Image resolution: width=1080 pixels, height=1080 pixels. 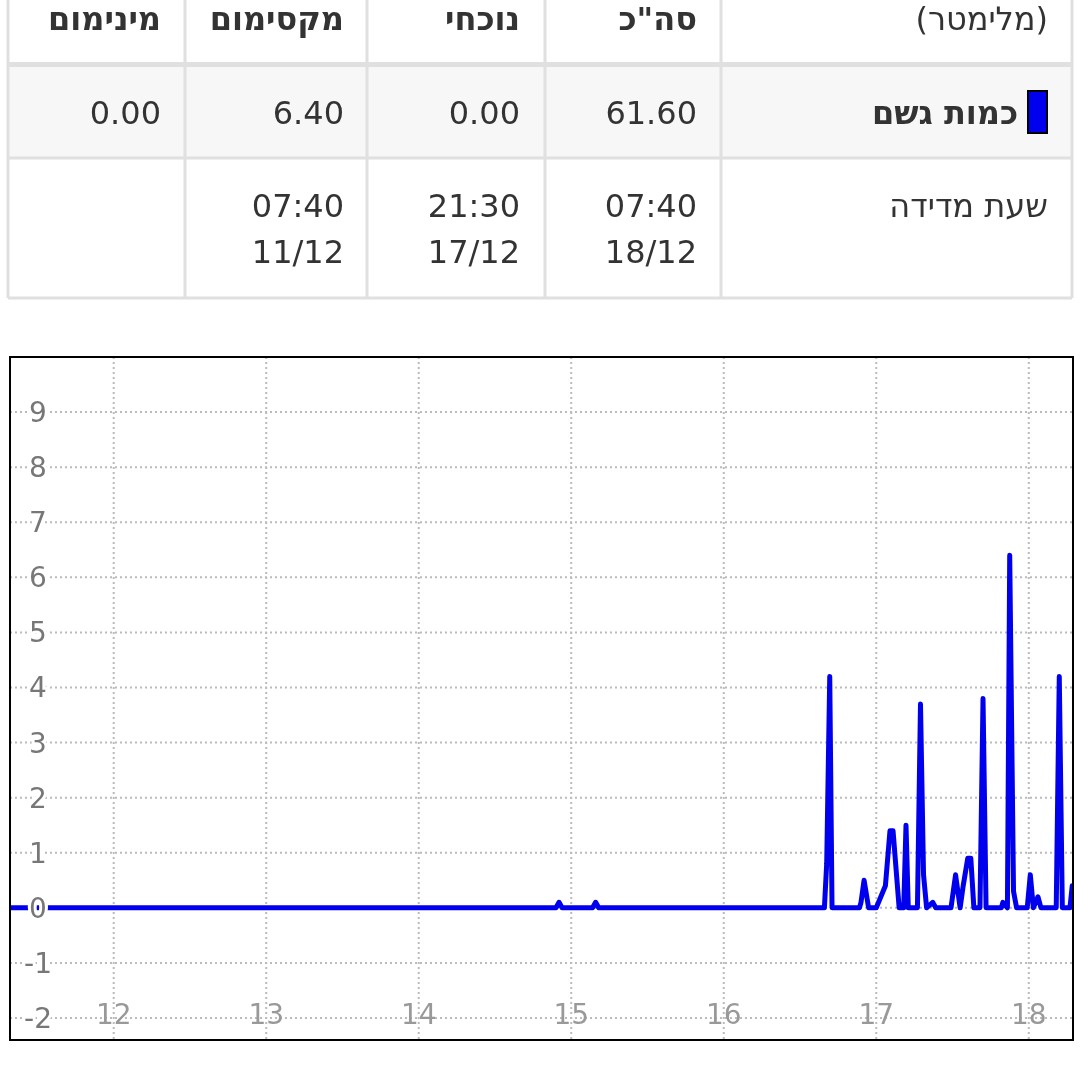 What do you see at coordinates (650, 229) in the screenshot?
I see `text: 07:40 18/12` at bounding box center [650, 229].